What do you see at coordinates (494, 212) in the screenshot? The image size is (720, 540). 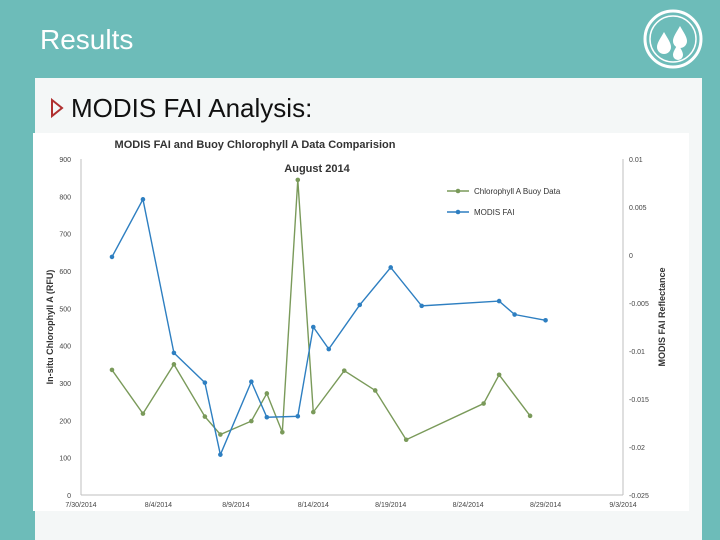 I see `legend-label: MODIS FAI` at bounding box center [494, 212].